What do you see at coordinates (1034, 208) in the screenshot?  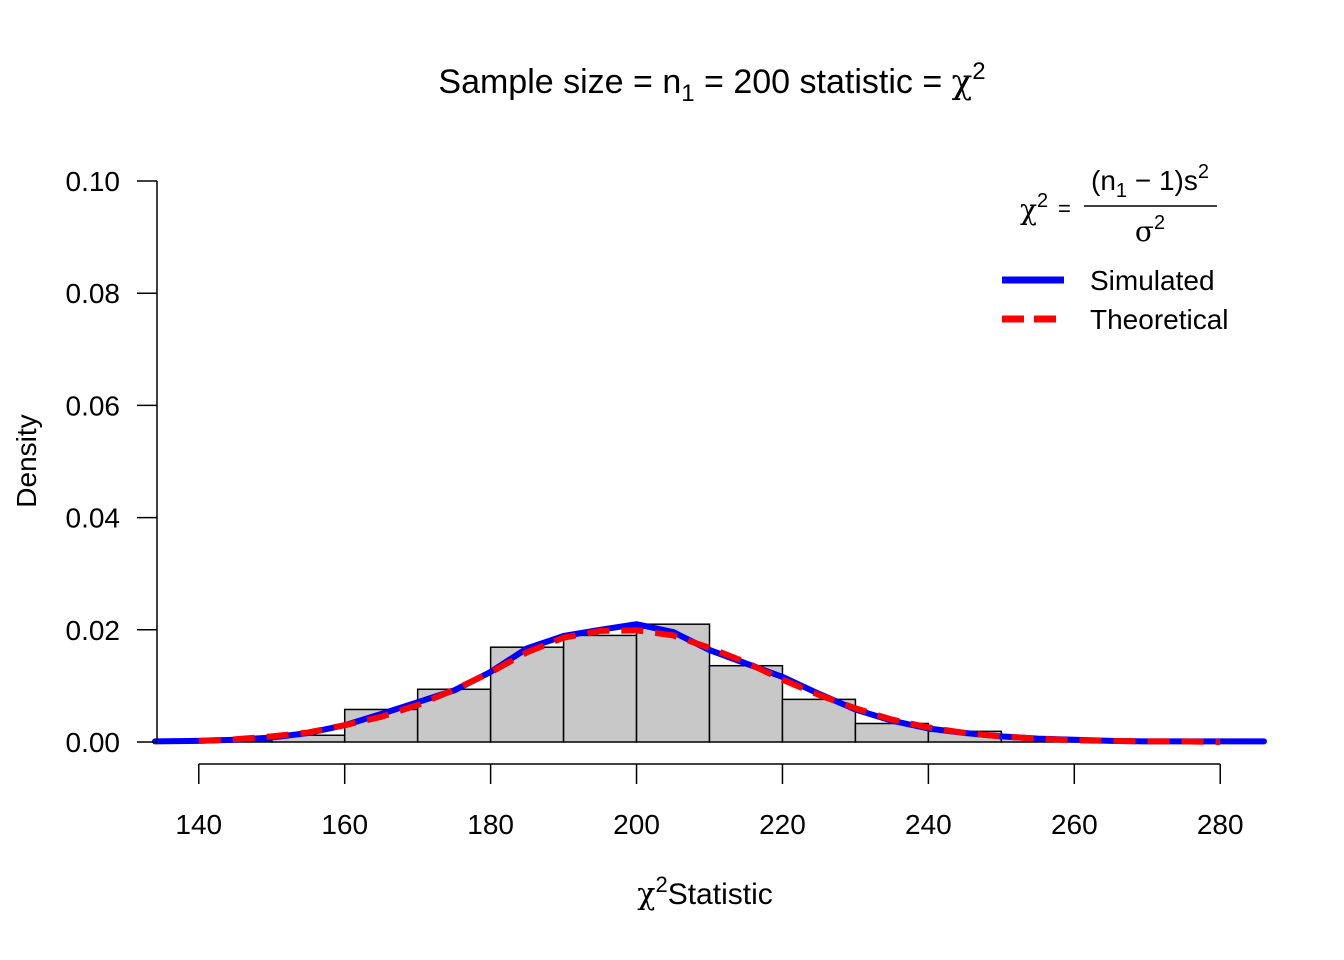 I see `formula-lhs: χ2` at bounding box center [1034, 208].